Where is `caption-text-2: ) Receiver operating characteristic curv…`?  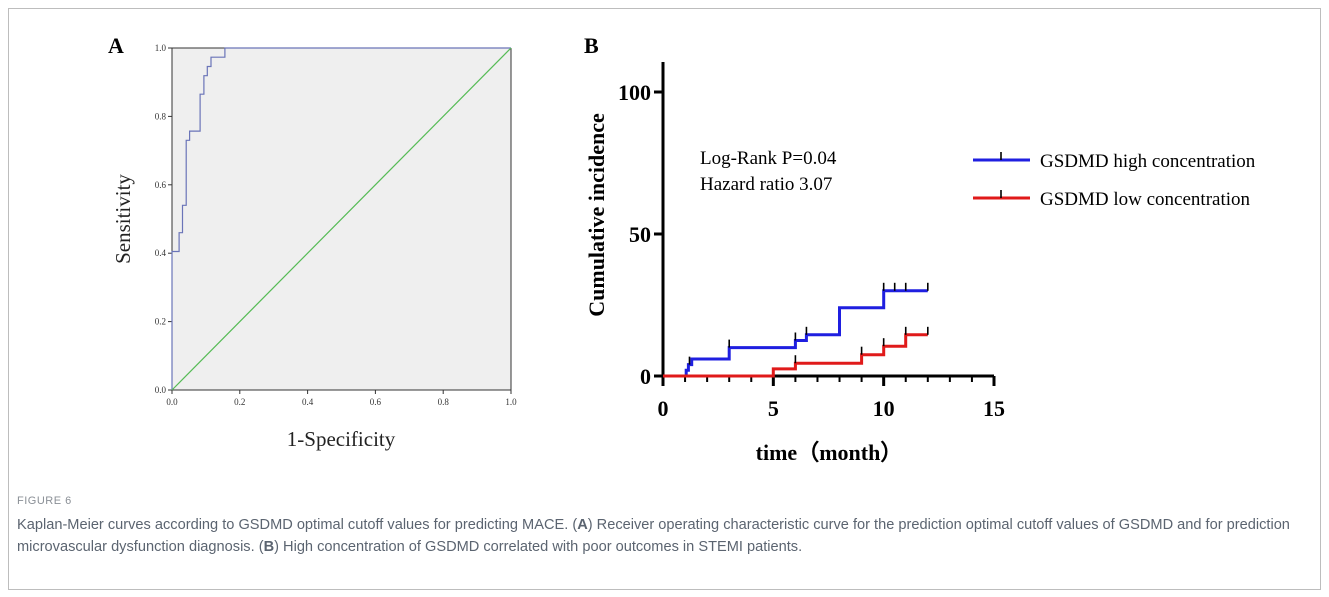 caption-text-2: ) Receiver operating characteristic curv… is located at coordinates (653, 536).